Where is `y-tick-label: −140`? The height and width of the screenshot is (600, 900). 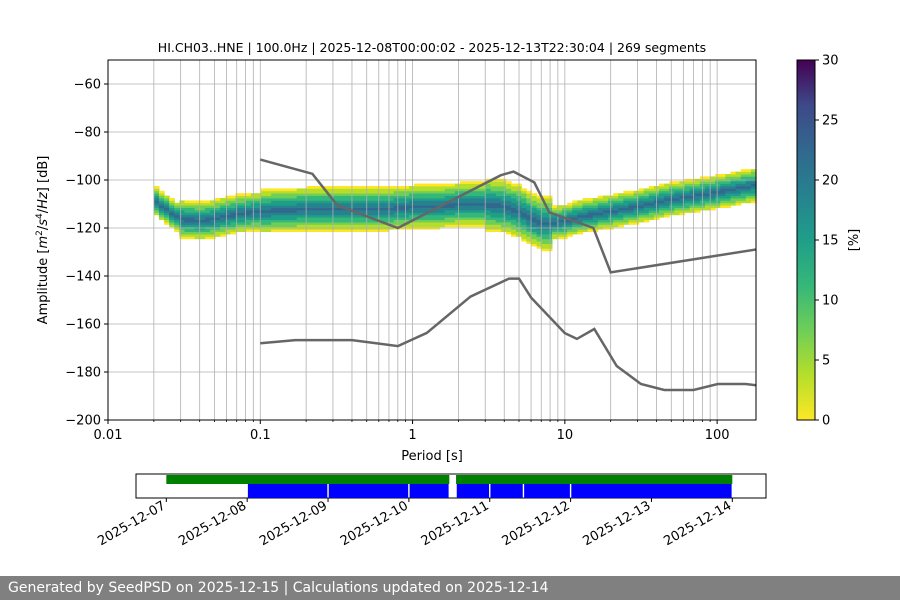
y-tick-label: −140 is located at coordinates (83, 277).